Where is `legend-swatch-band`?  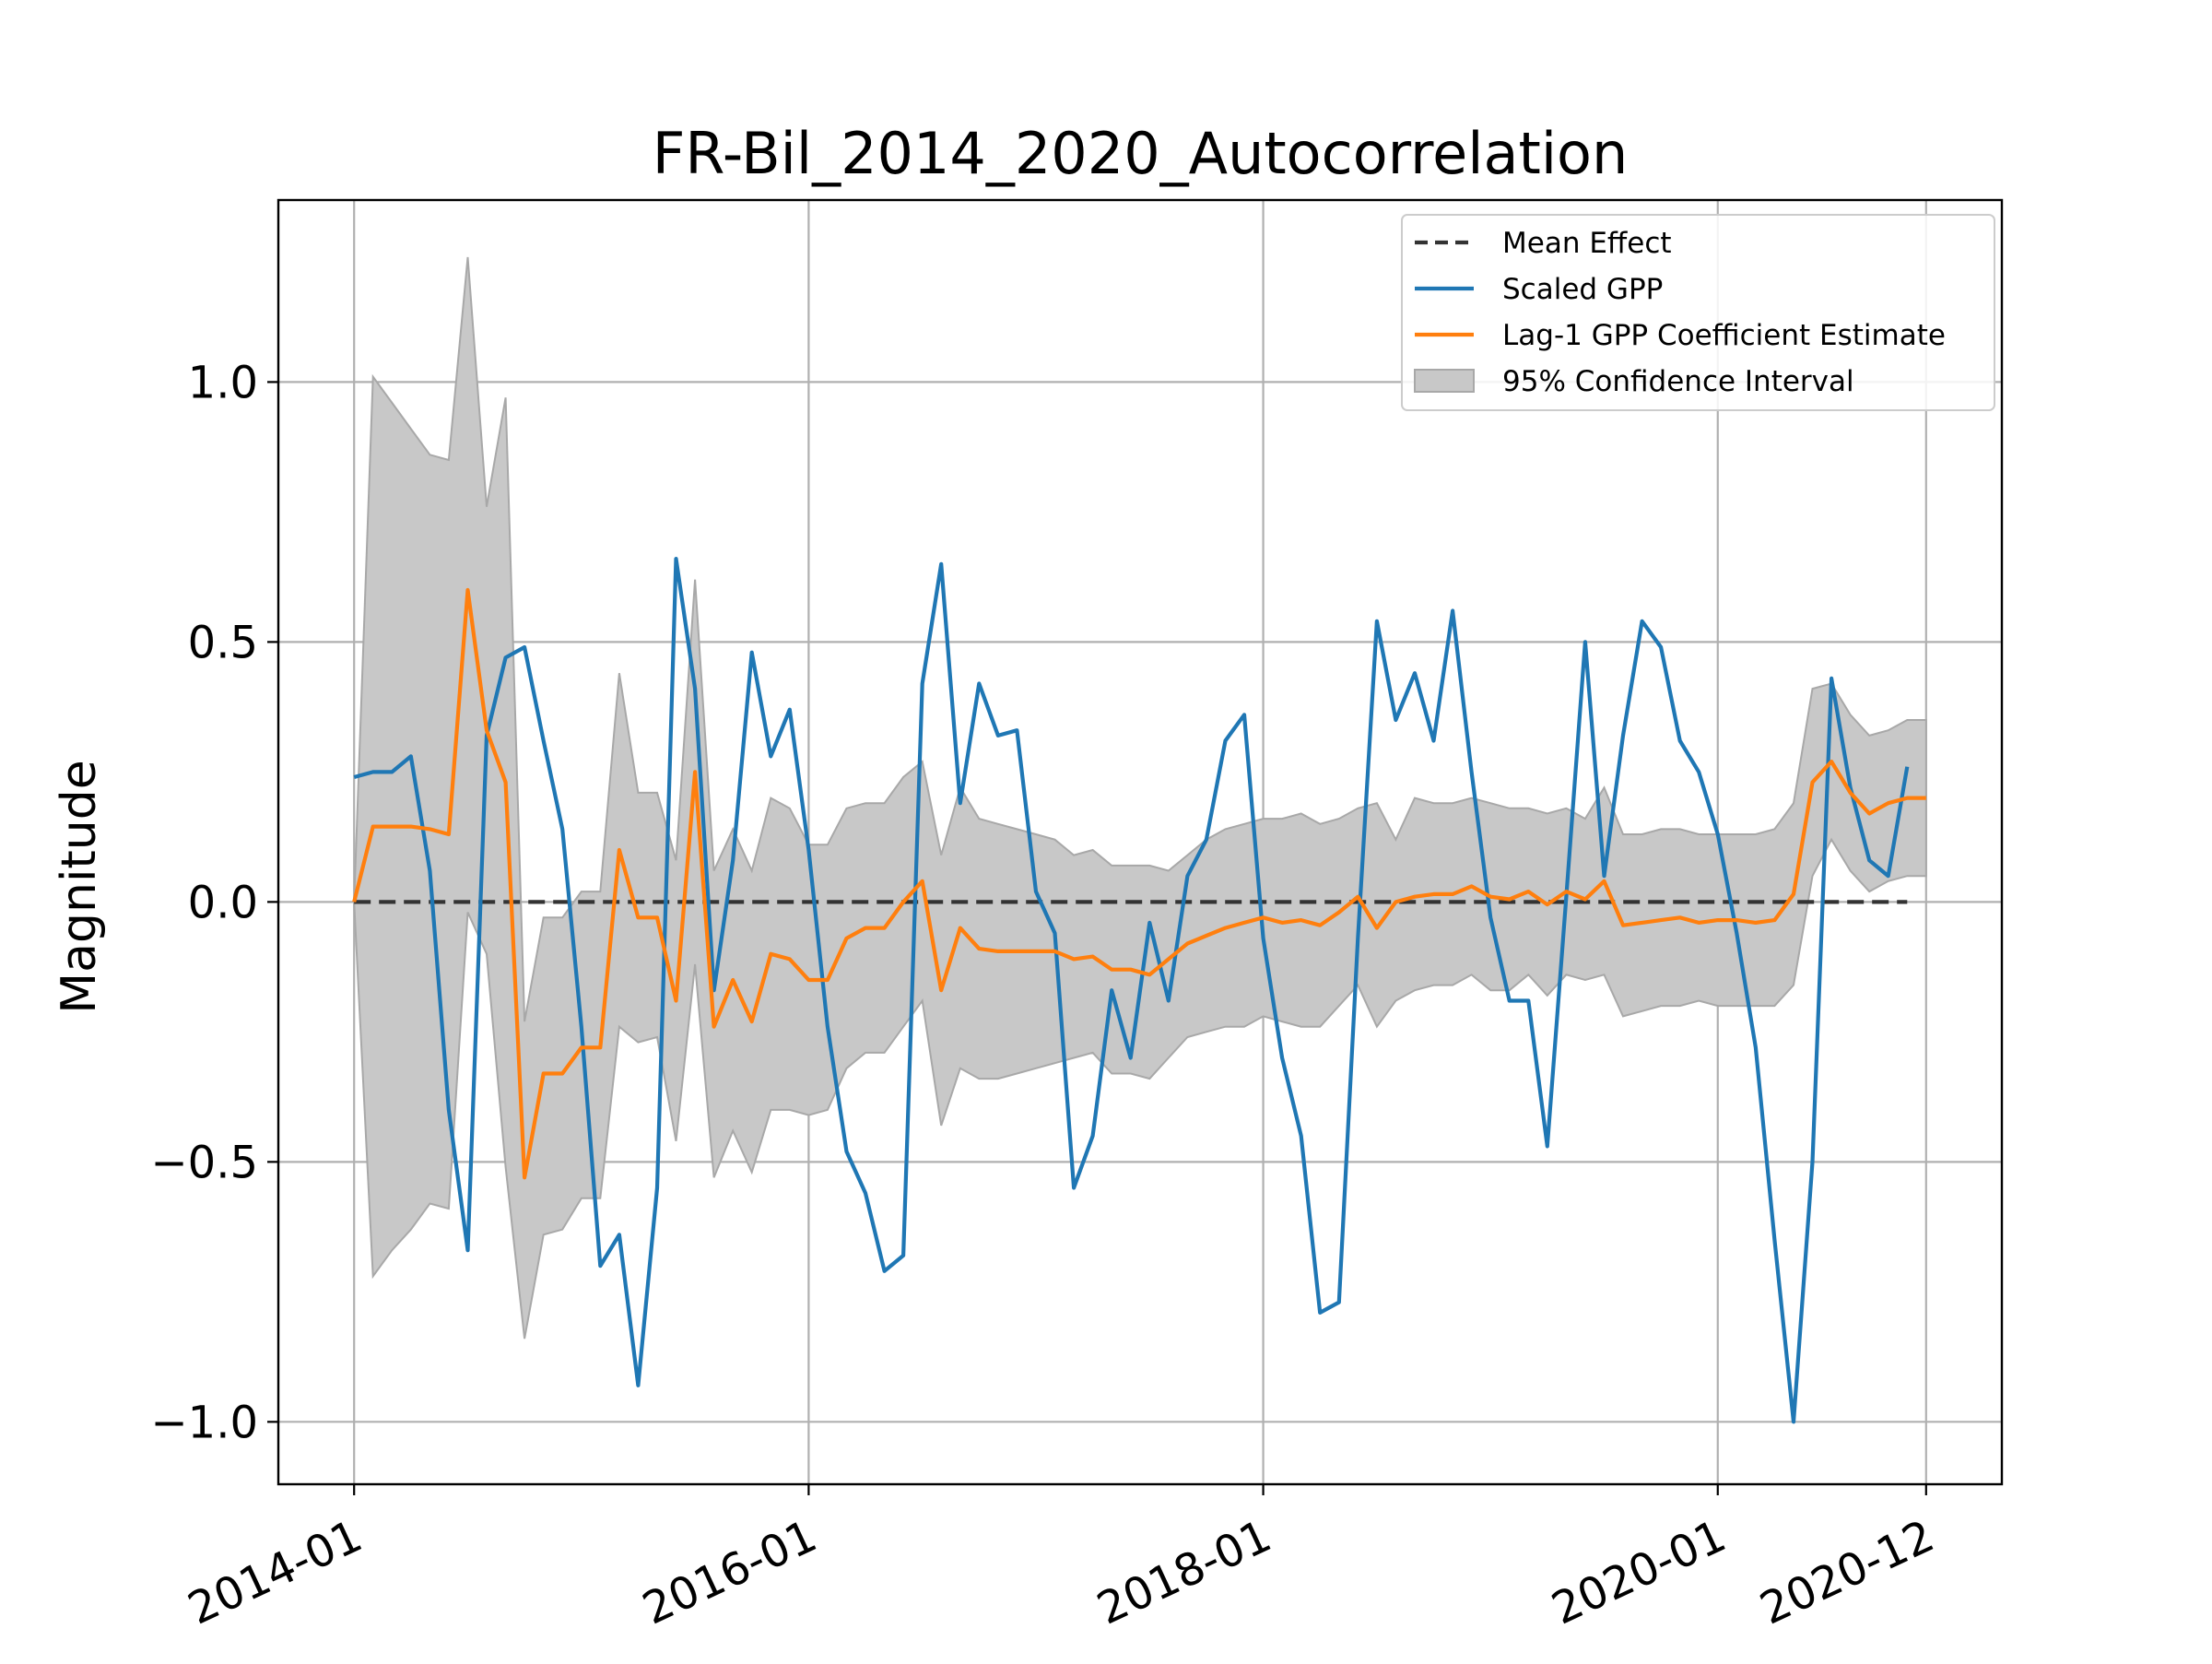
legend-swatch-band is located at coordinates (1444, 381).